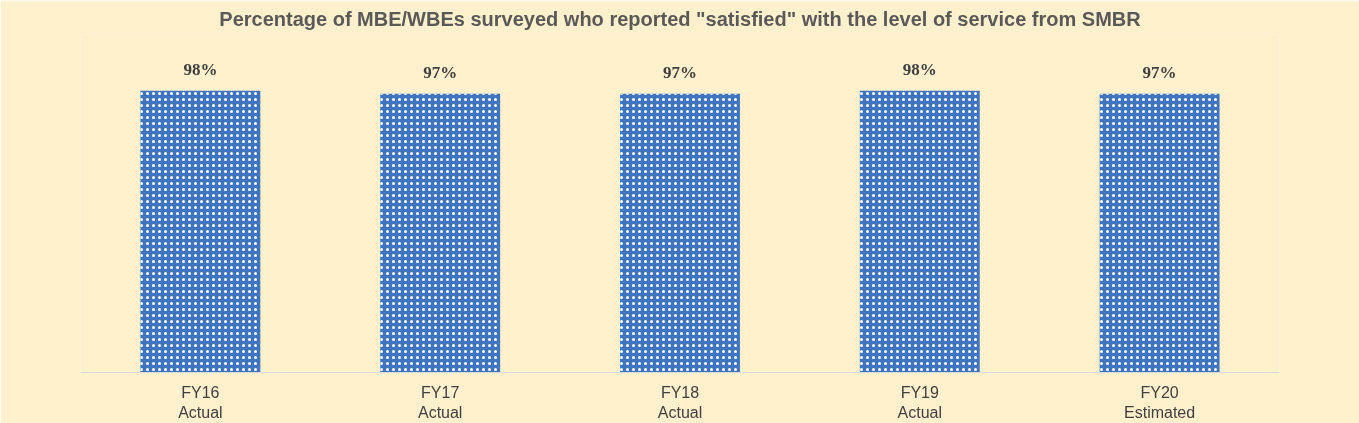 The height and width of the screenshot is (423, 1359). Describe the element at coordinates (920, 402) in the screenshot. I see `x-tick-label: FY19 Actual` at that location.